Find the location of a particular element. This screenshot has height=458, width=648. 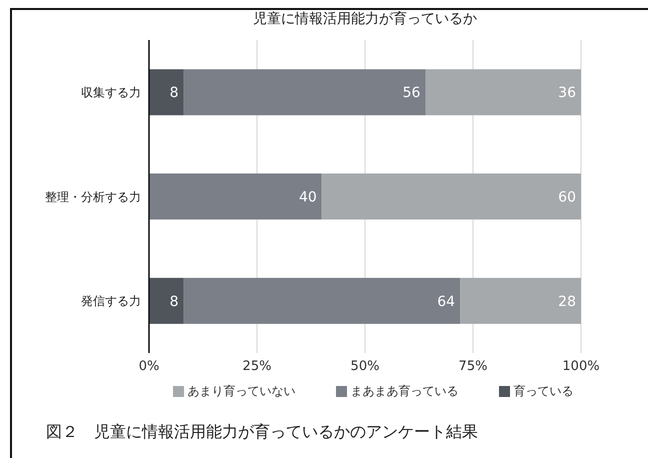

x-tick-label: 100% is located at coordinates (581, 366).